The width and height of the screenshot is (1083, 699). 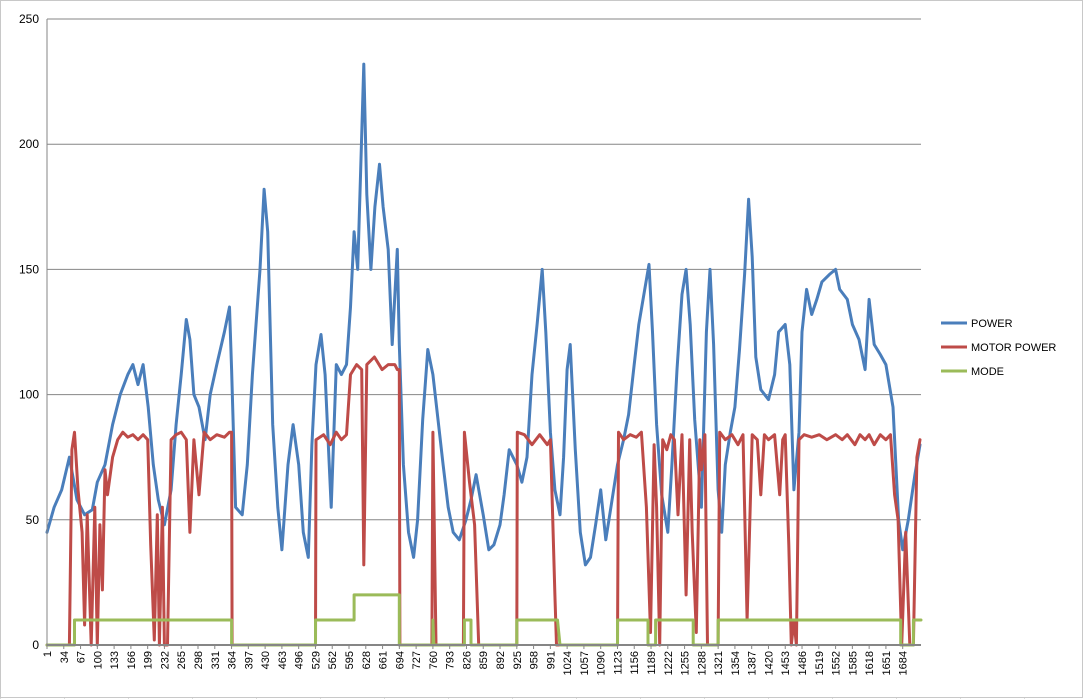 I want to click on x-tick-label: 1519, so click(x=820, y=663).